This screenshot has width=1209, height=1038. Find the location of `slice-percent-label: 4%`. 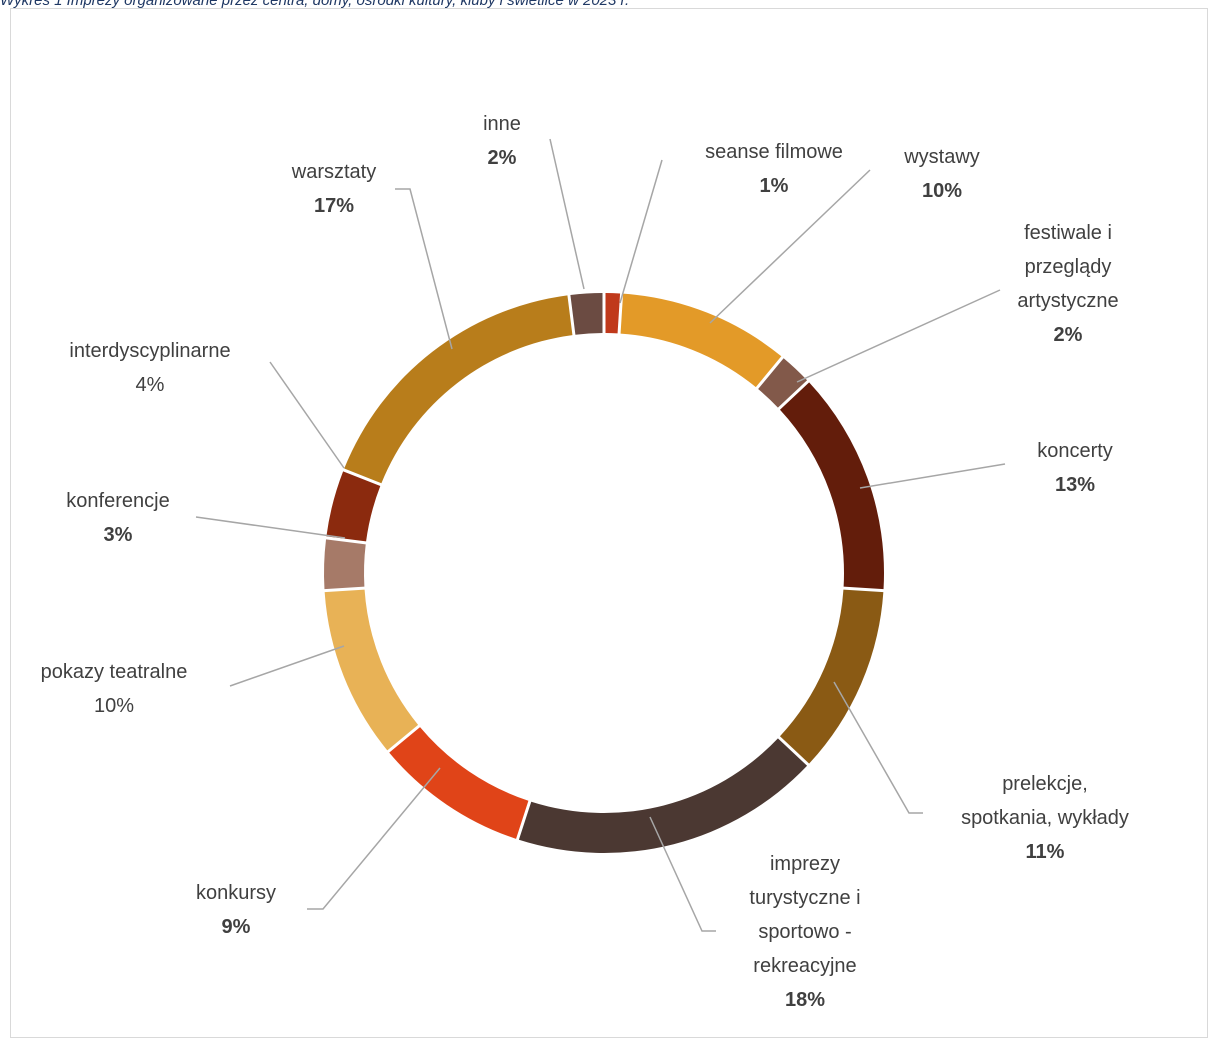

slice-percent-label: 4% is located at coordinates (150, 385).